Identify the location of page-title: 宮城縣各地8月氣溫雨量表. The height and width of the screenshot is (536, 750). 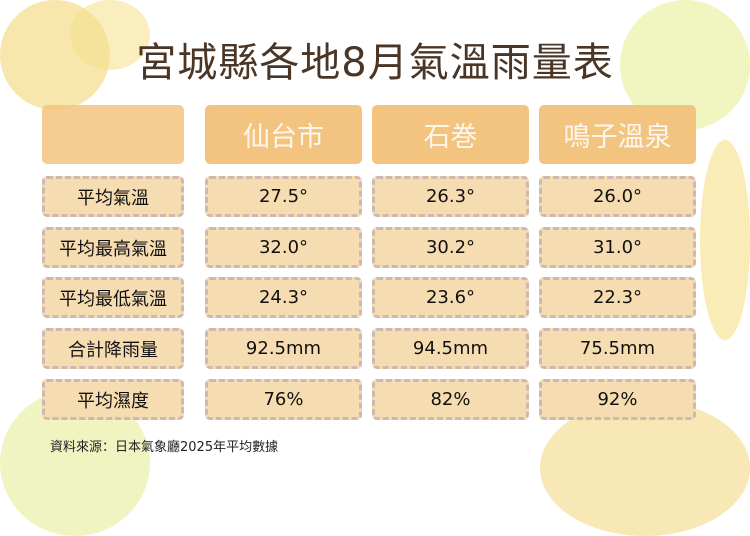
(375, 63).